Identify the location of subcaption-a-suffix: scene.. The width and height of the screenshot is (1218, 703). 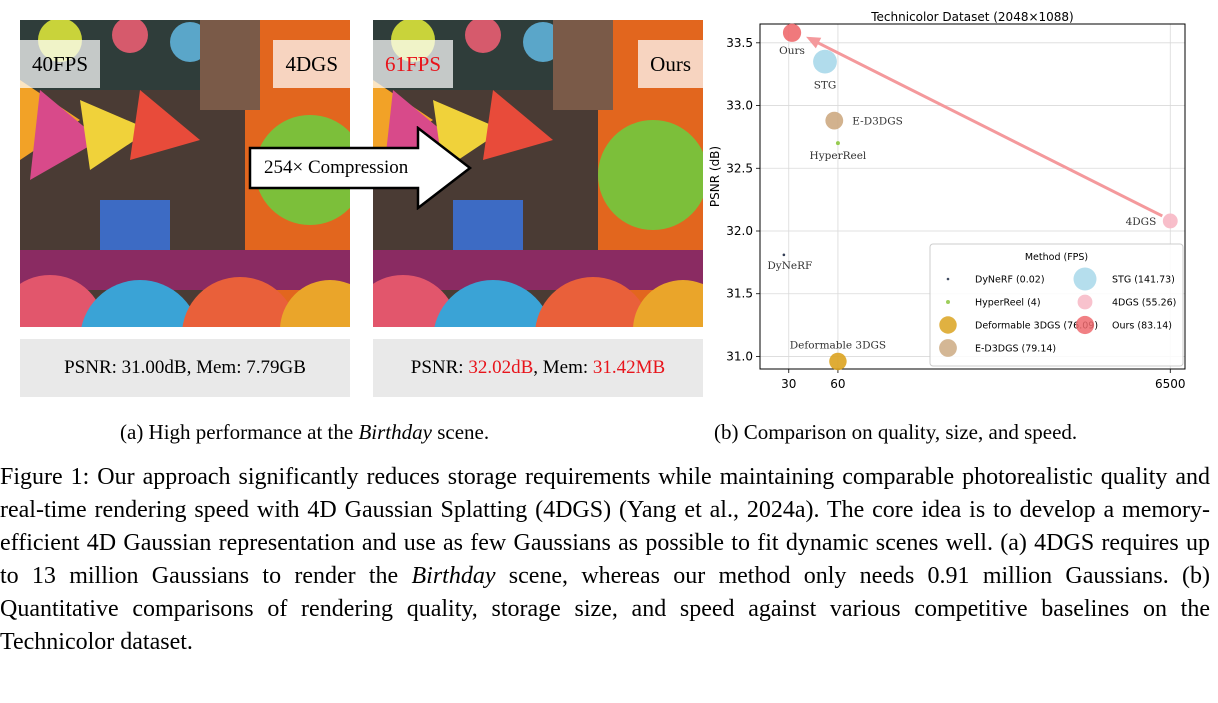
(460, 432).